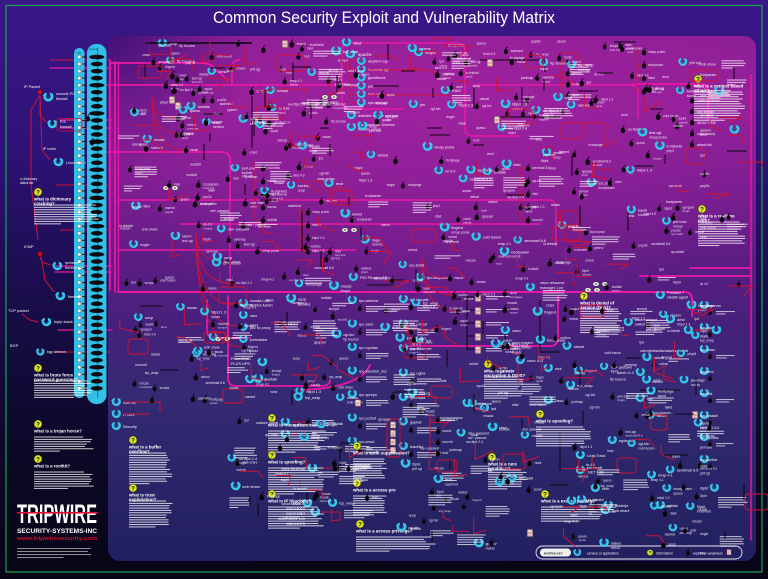 This screenshot has height=579, width=768. I want to click on svg-text: rexd, so click(490, 154).